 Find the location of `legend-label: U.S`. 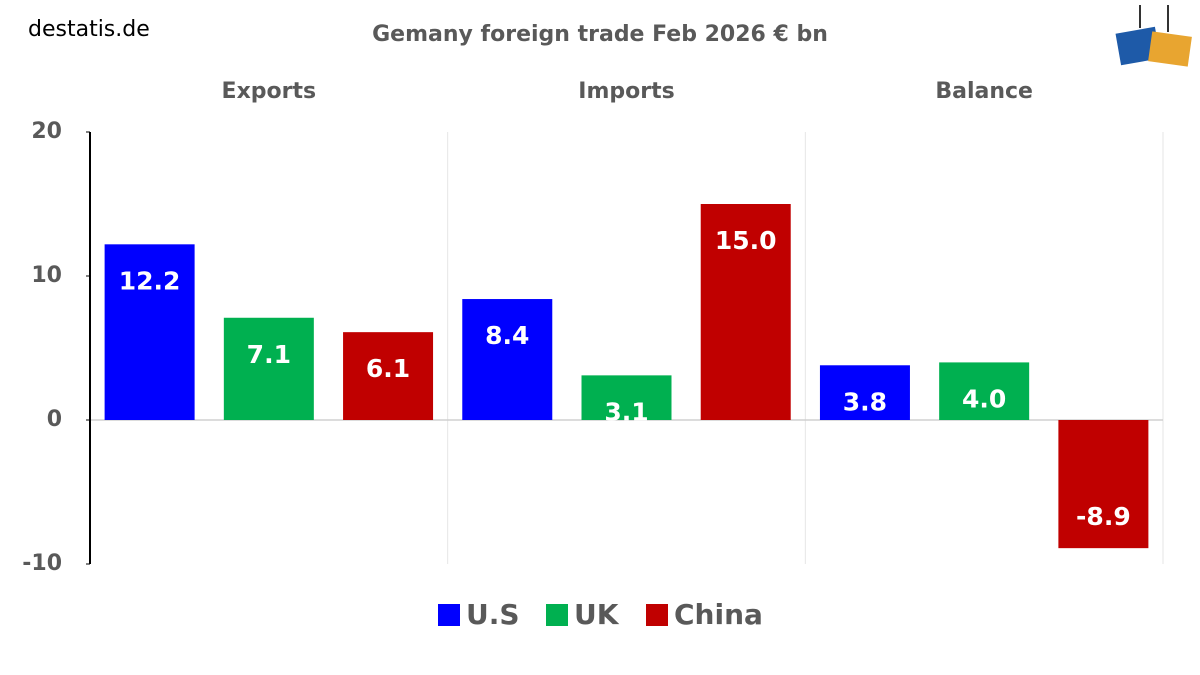

legend-label: U.S is located at coordinates (493, 614).